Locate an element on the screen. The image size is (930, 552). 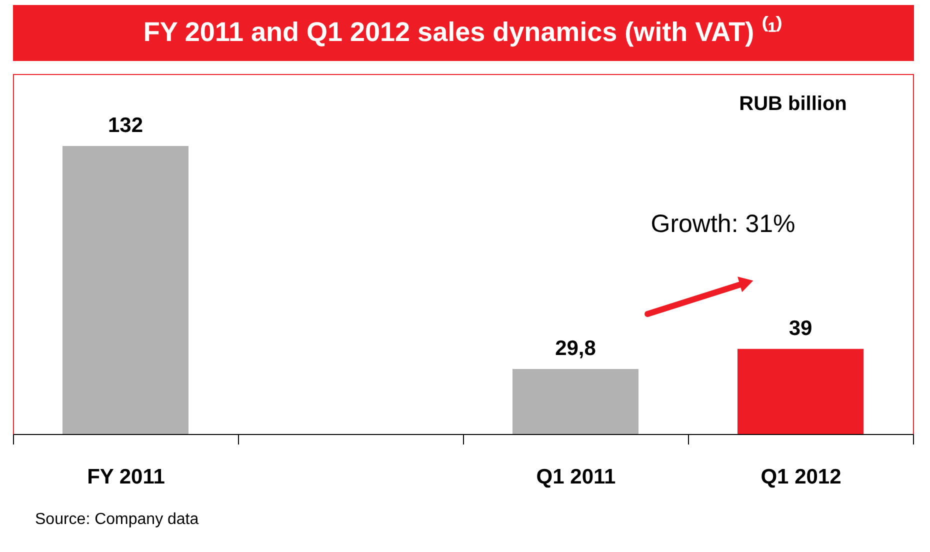
x-tick-label: FY 2011 is located at coordinates (126, 477).